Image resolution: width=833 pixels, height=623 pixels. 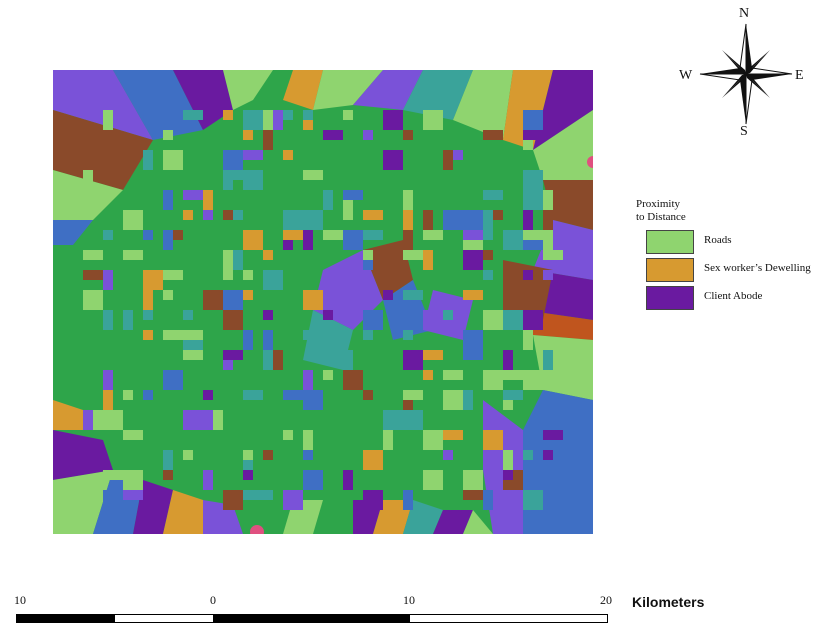 What do you see at coordinates (312, 618) in the screenshot?
I see `scale-bar-graphic` at bounding box center [312, 618].